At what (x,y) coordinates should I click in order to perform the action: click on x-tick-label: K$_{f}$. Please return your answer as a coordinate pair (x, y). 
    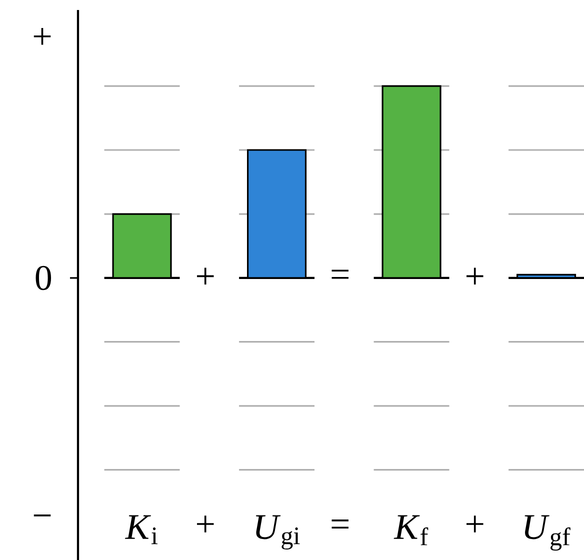
    Looking at the image, I should click on (411, 530).